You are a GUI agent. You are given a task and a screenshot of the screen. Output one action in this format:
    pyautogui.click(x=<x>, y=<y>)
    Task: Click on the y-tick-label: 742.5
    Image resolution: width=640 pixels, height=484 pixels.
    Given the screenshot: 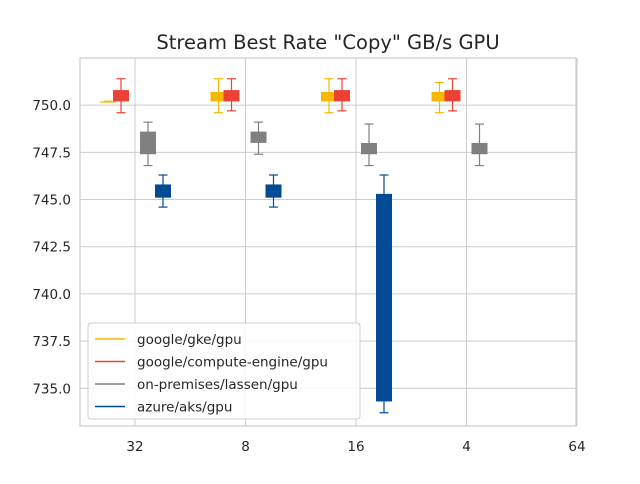 What is the action you would take?
    pyautogui.click(x=51, y=248)
    